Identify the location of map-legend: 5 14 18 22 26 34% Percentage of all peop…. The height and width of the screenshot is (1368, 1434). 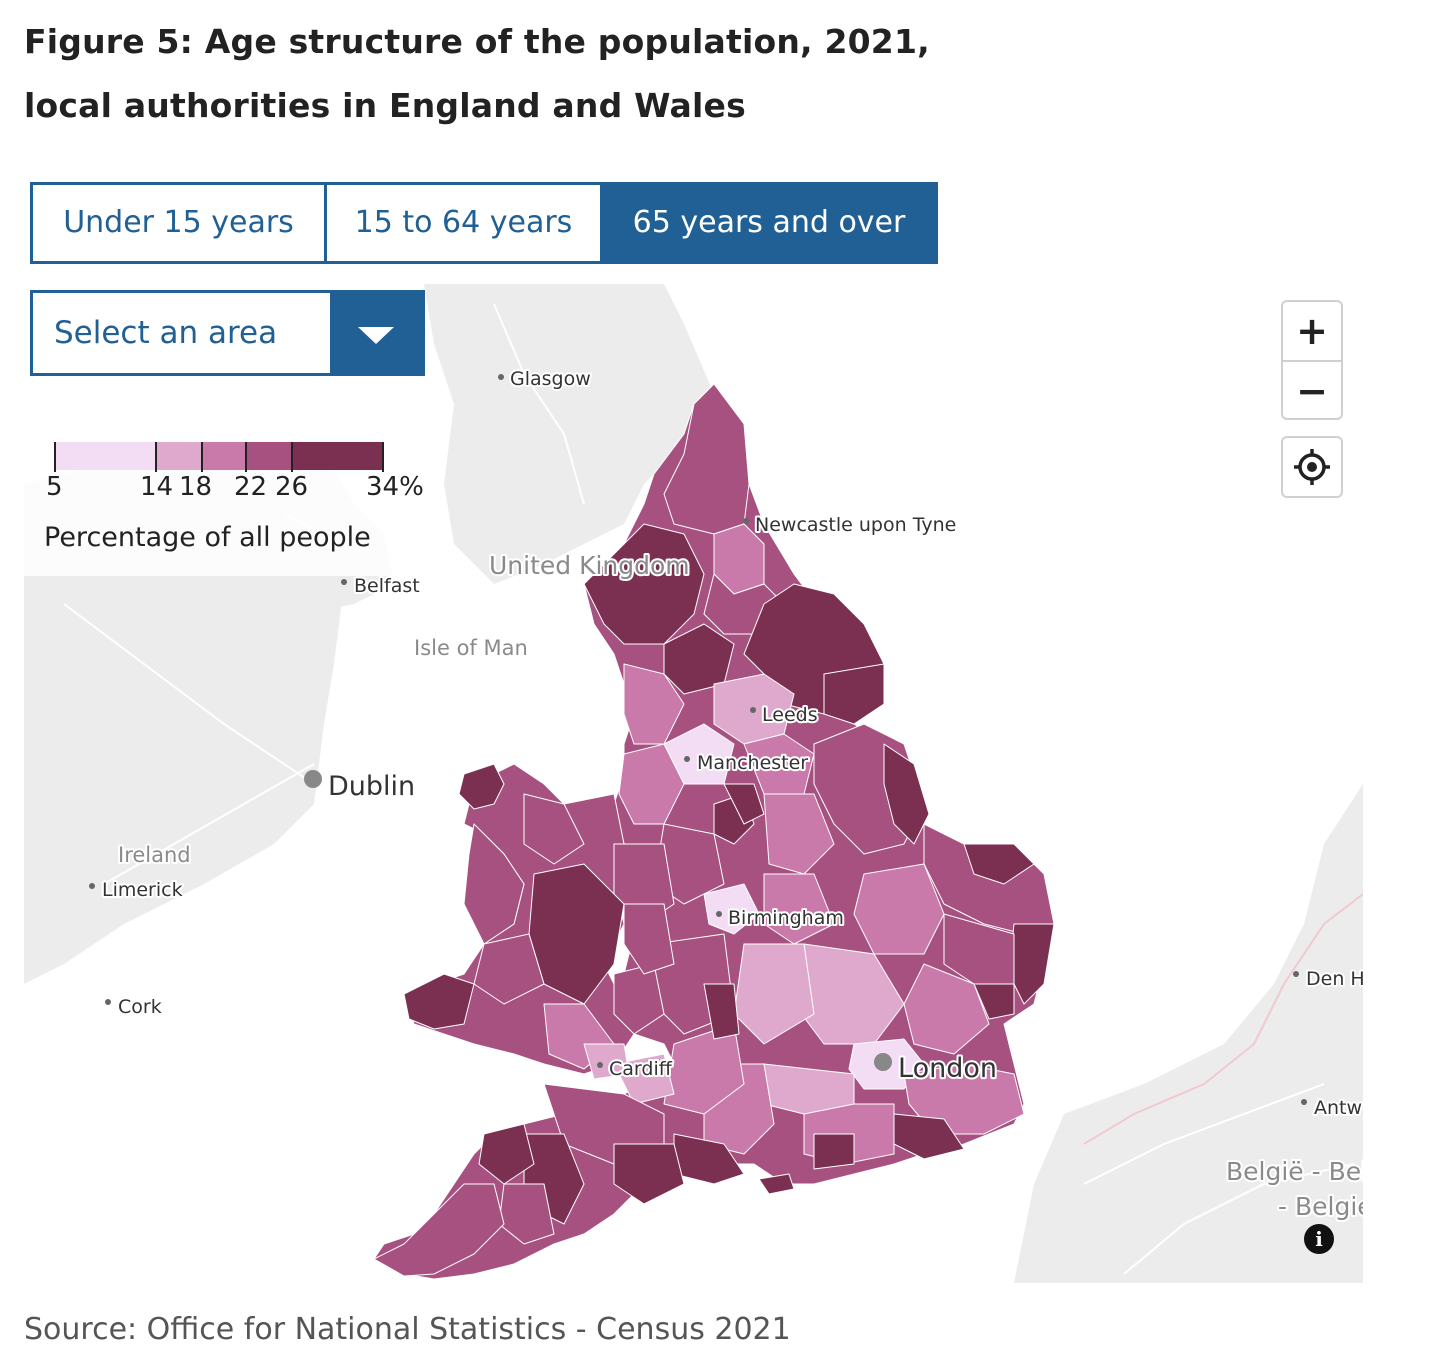
(230, 498).